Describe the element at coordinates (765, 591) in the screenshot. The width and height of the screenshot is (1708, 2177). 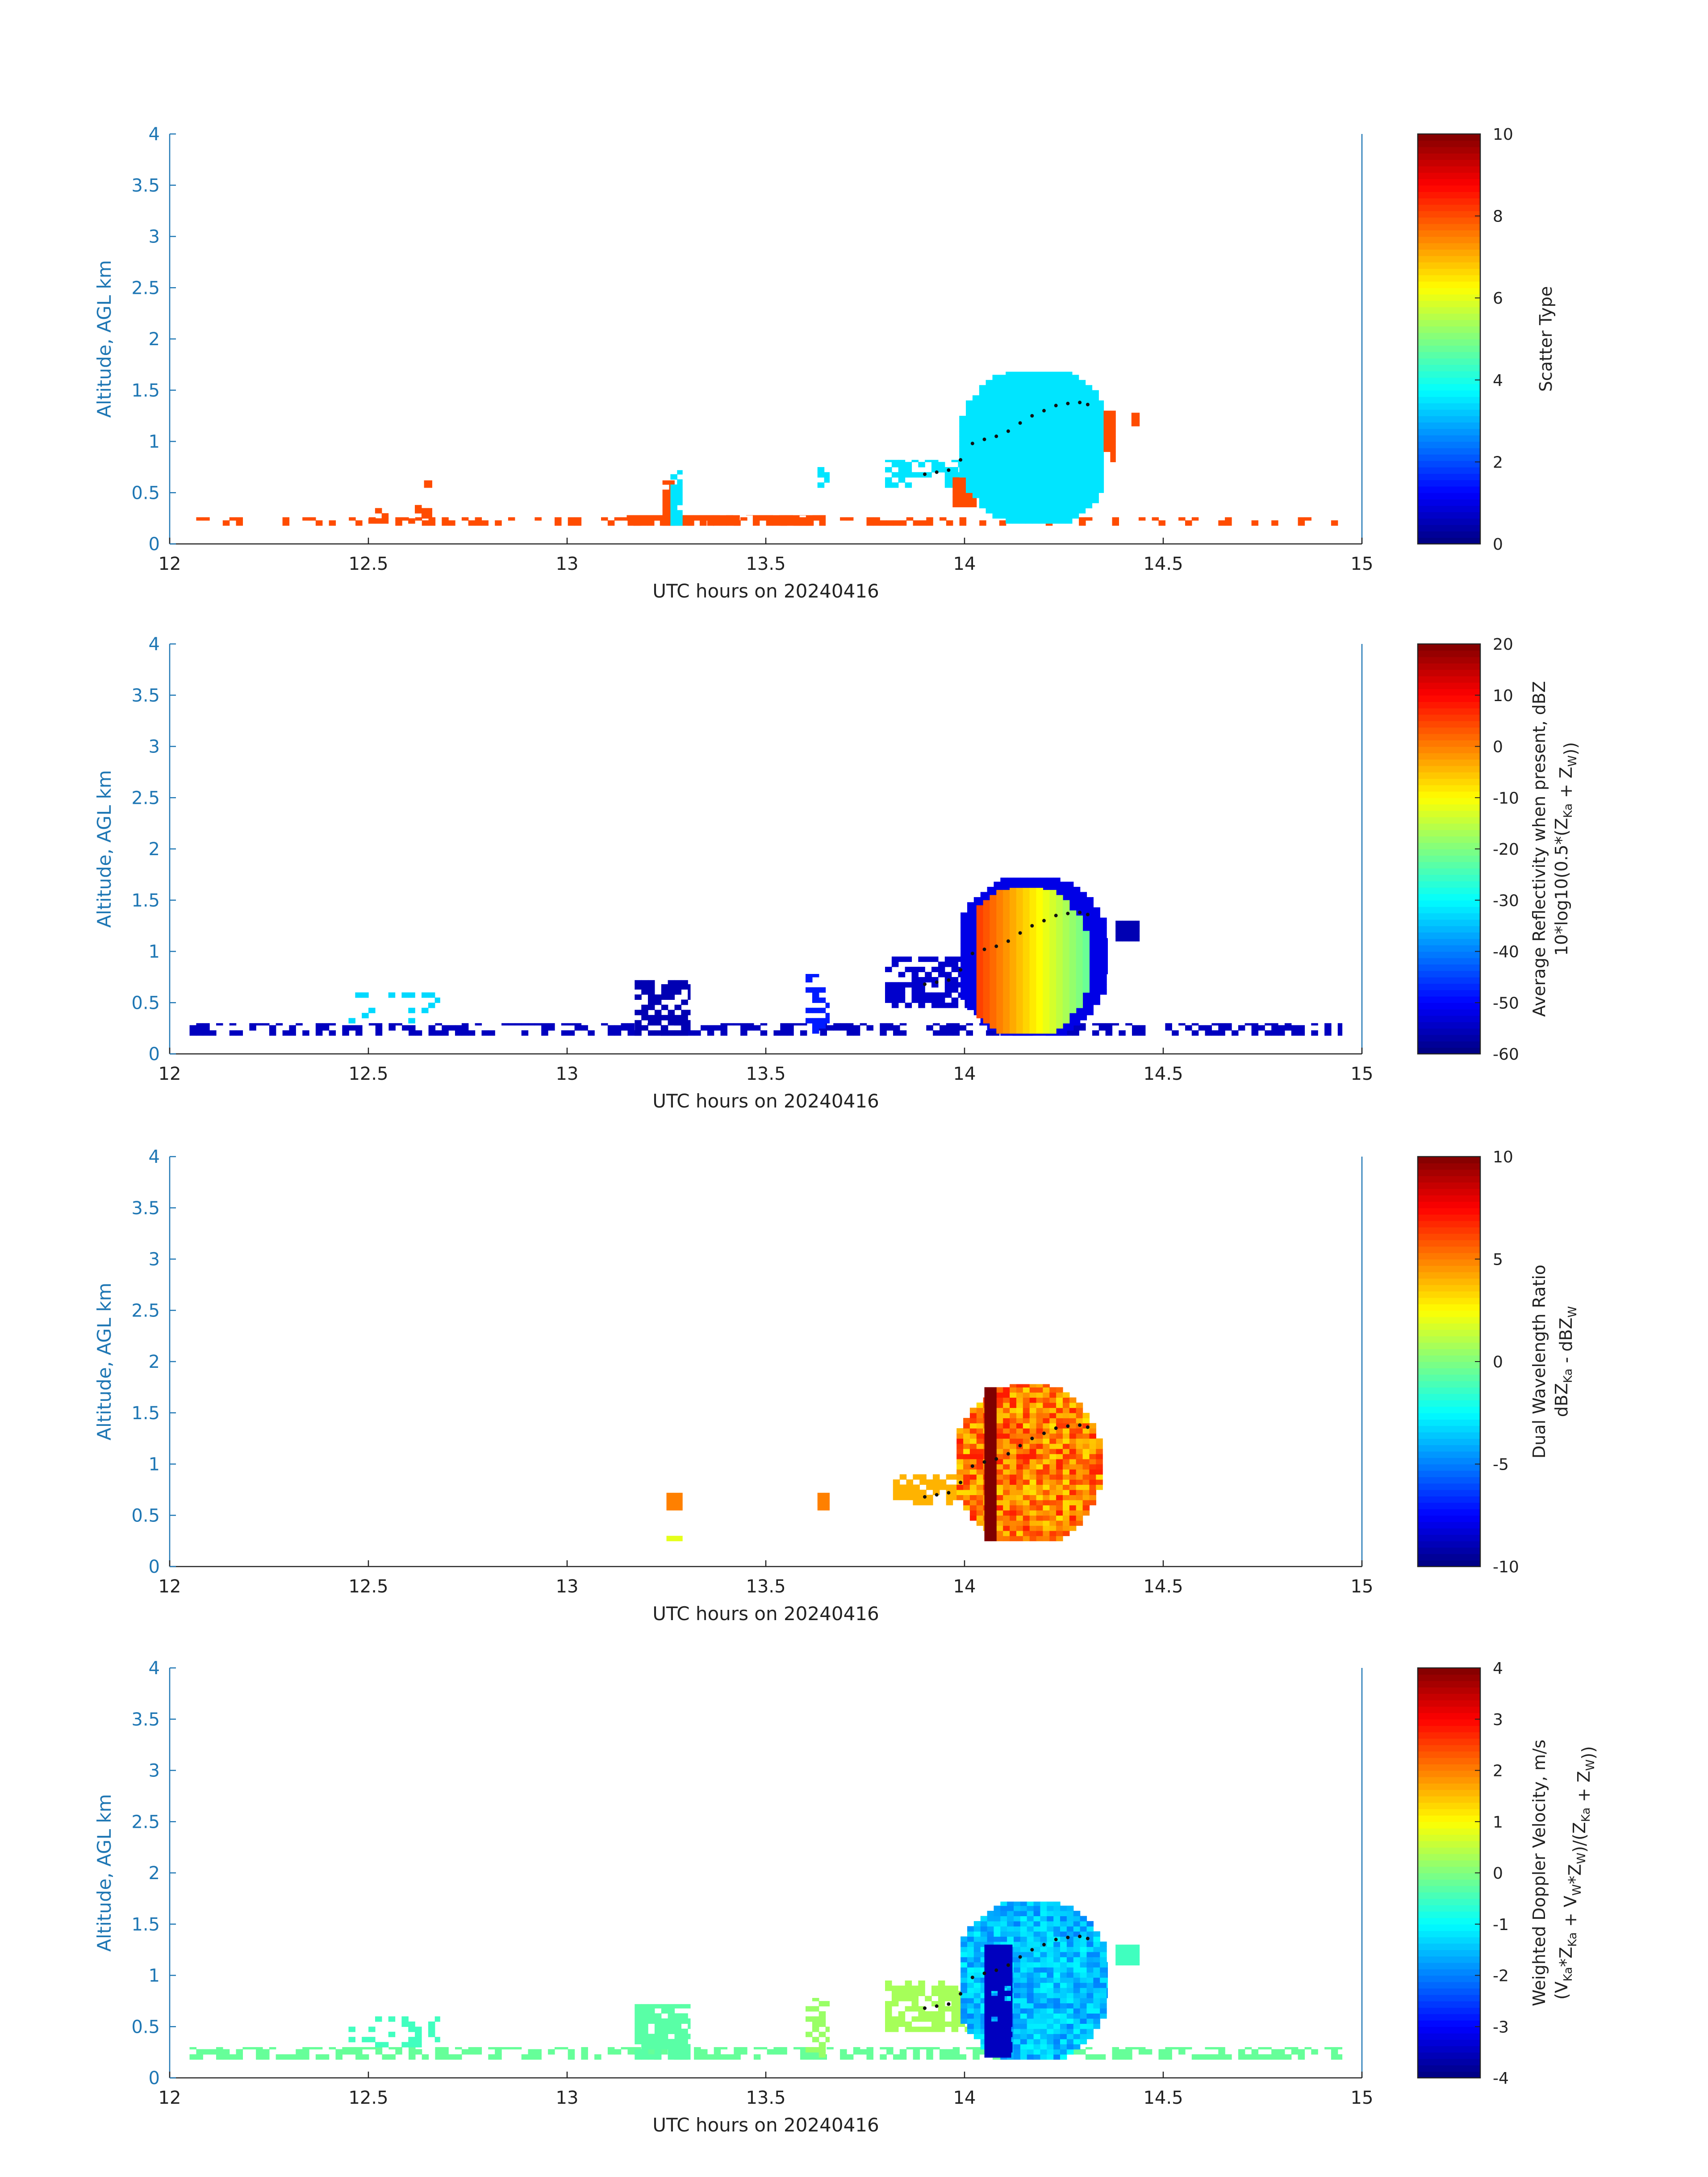
I see `x-axis-label: UTC hours on 20240416` at that location.